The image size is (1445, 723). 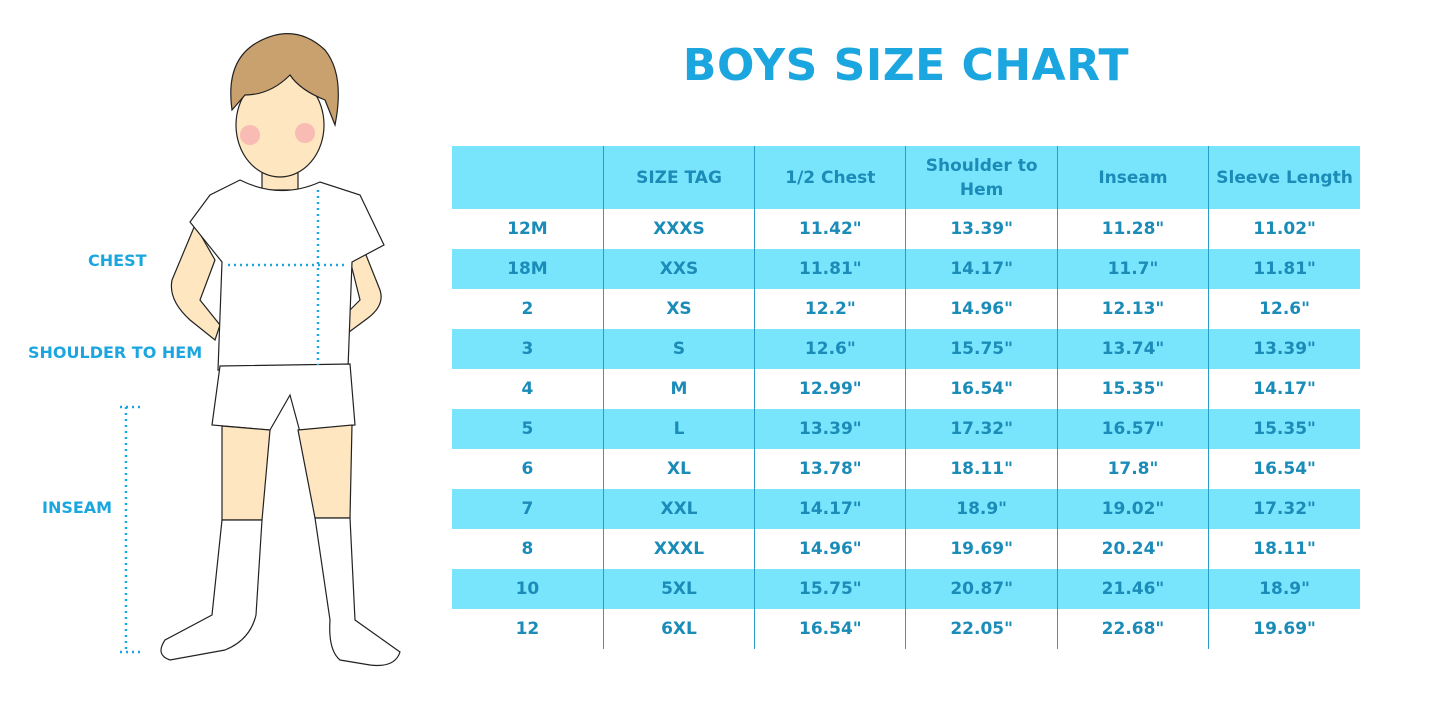 I want to click on table-cell: XS, so click(x=678, y=309).